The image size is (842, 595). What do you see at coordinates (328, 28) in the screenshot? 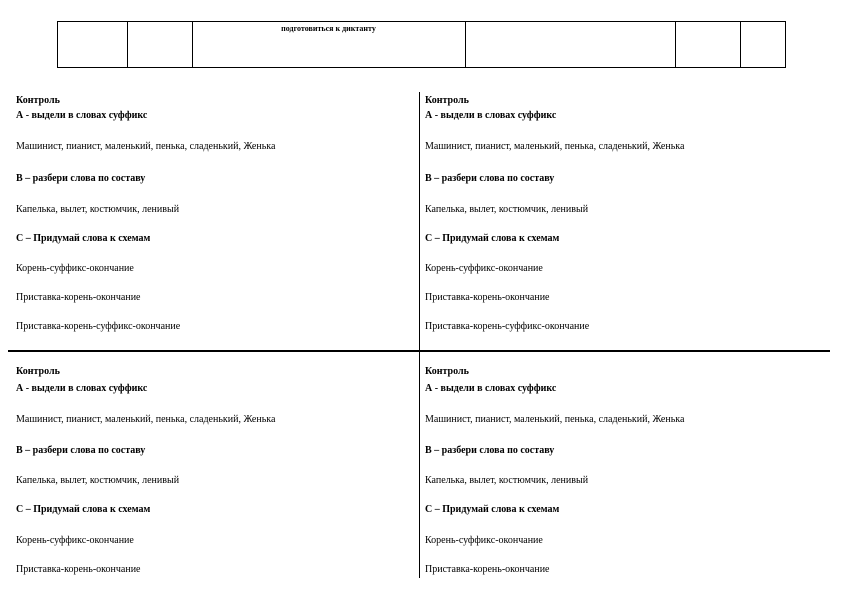
I see `table-note: подготовиться к диктанту` at bounding box center [328, 28].